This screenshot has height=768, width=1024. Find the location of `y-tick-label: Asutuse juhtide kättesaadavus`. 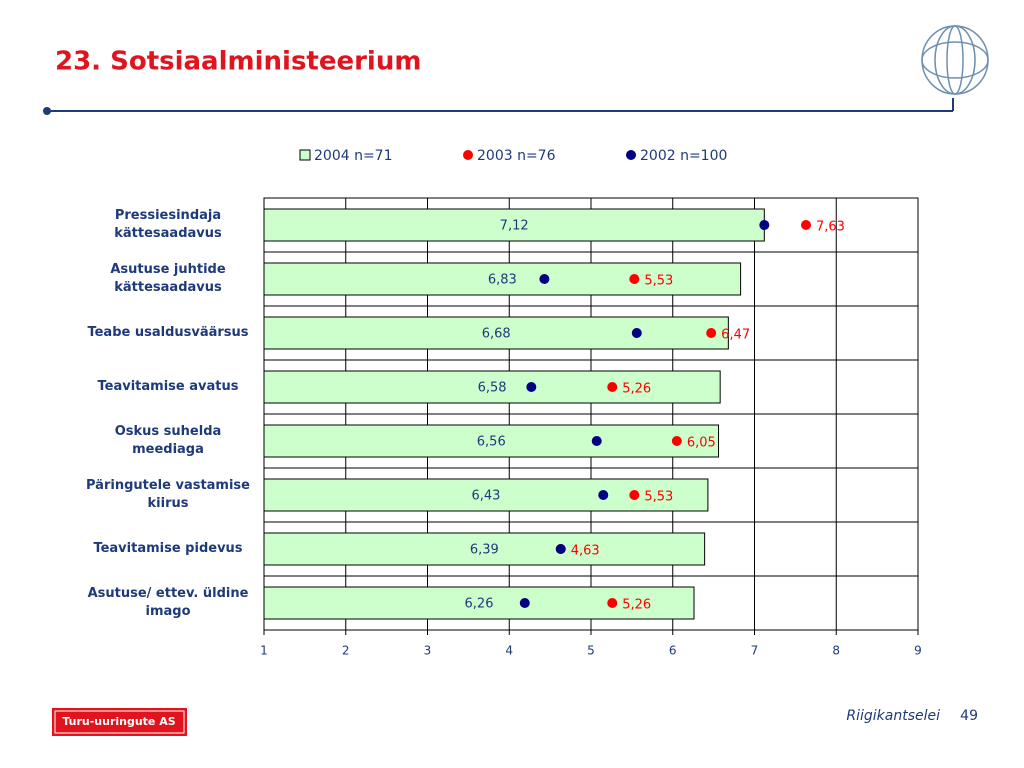

y-tick-label: Asutuse juhtide kättesaadavus is located at coordinates (168, 278).